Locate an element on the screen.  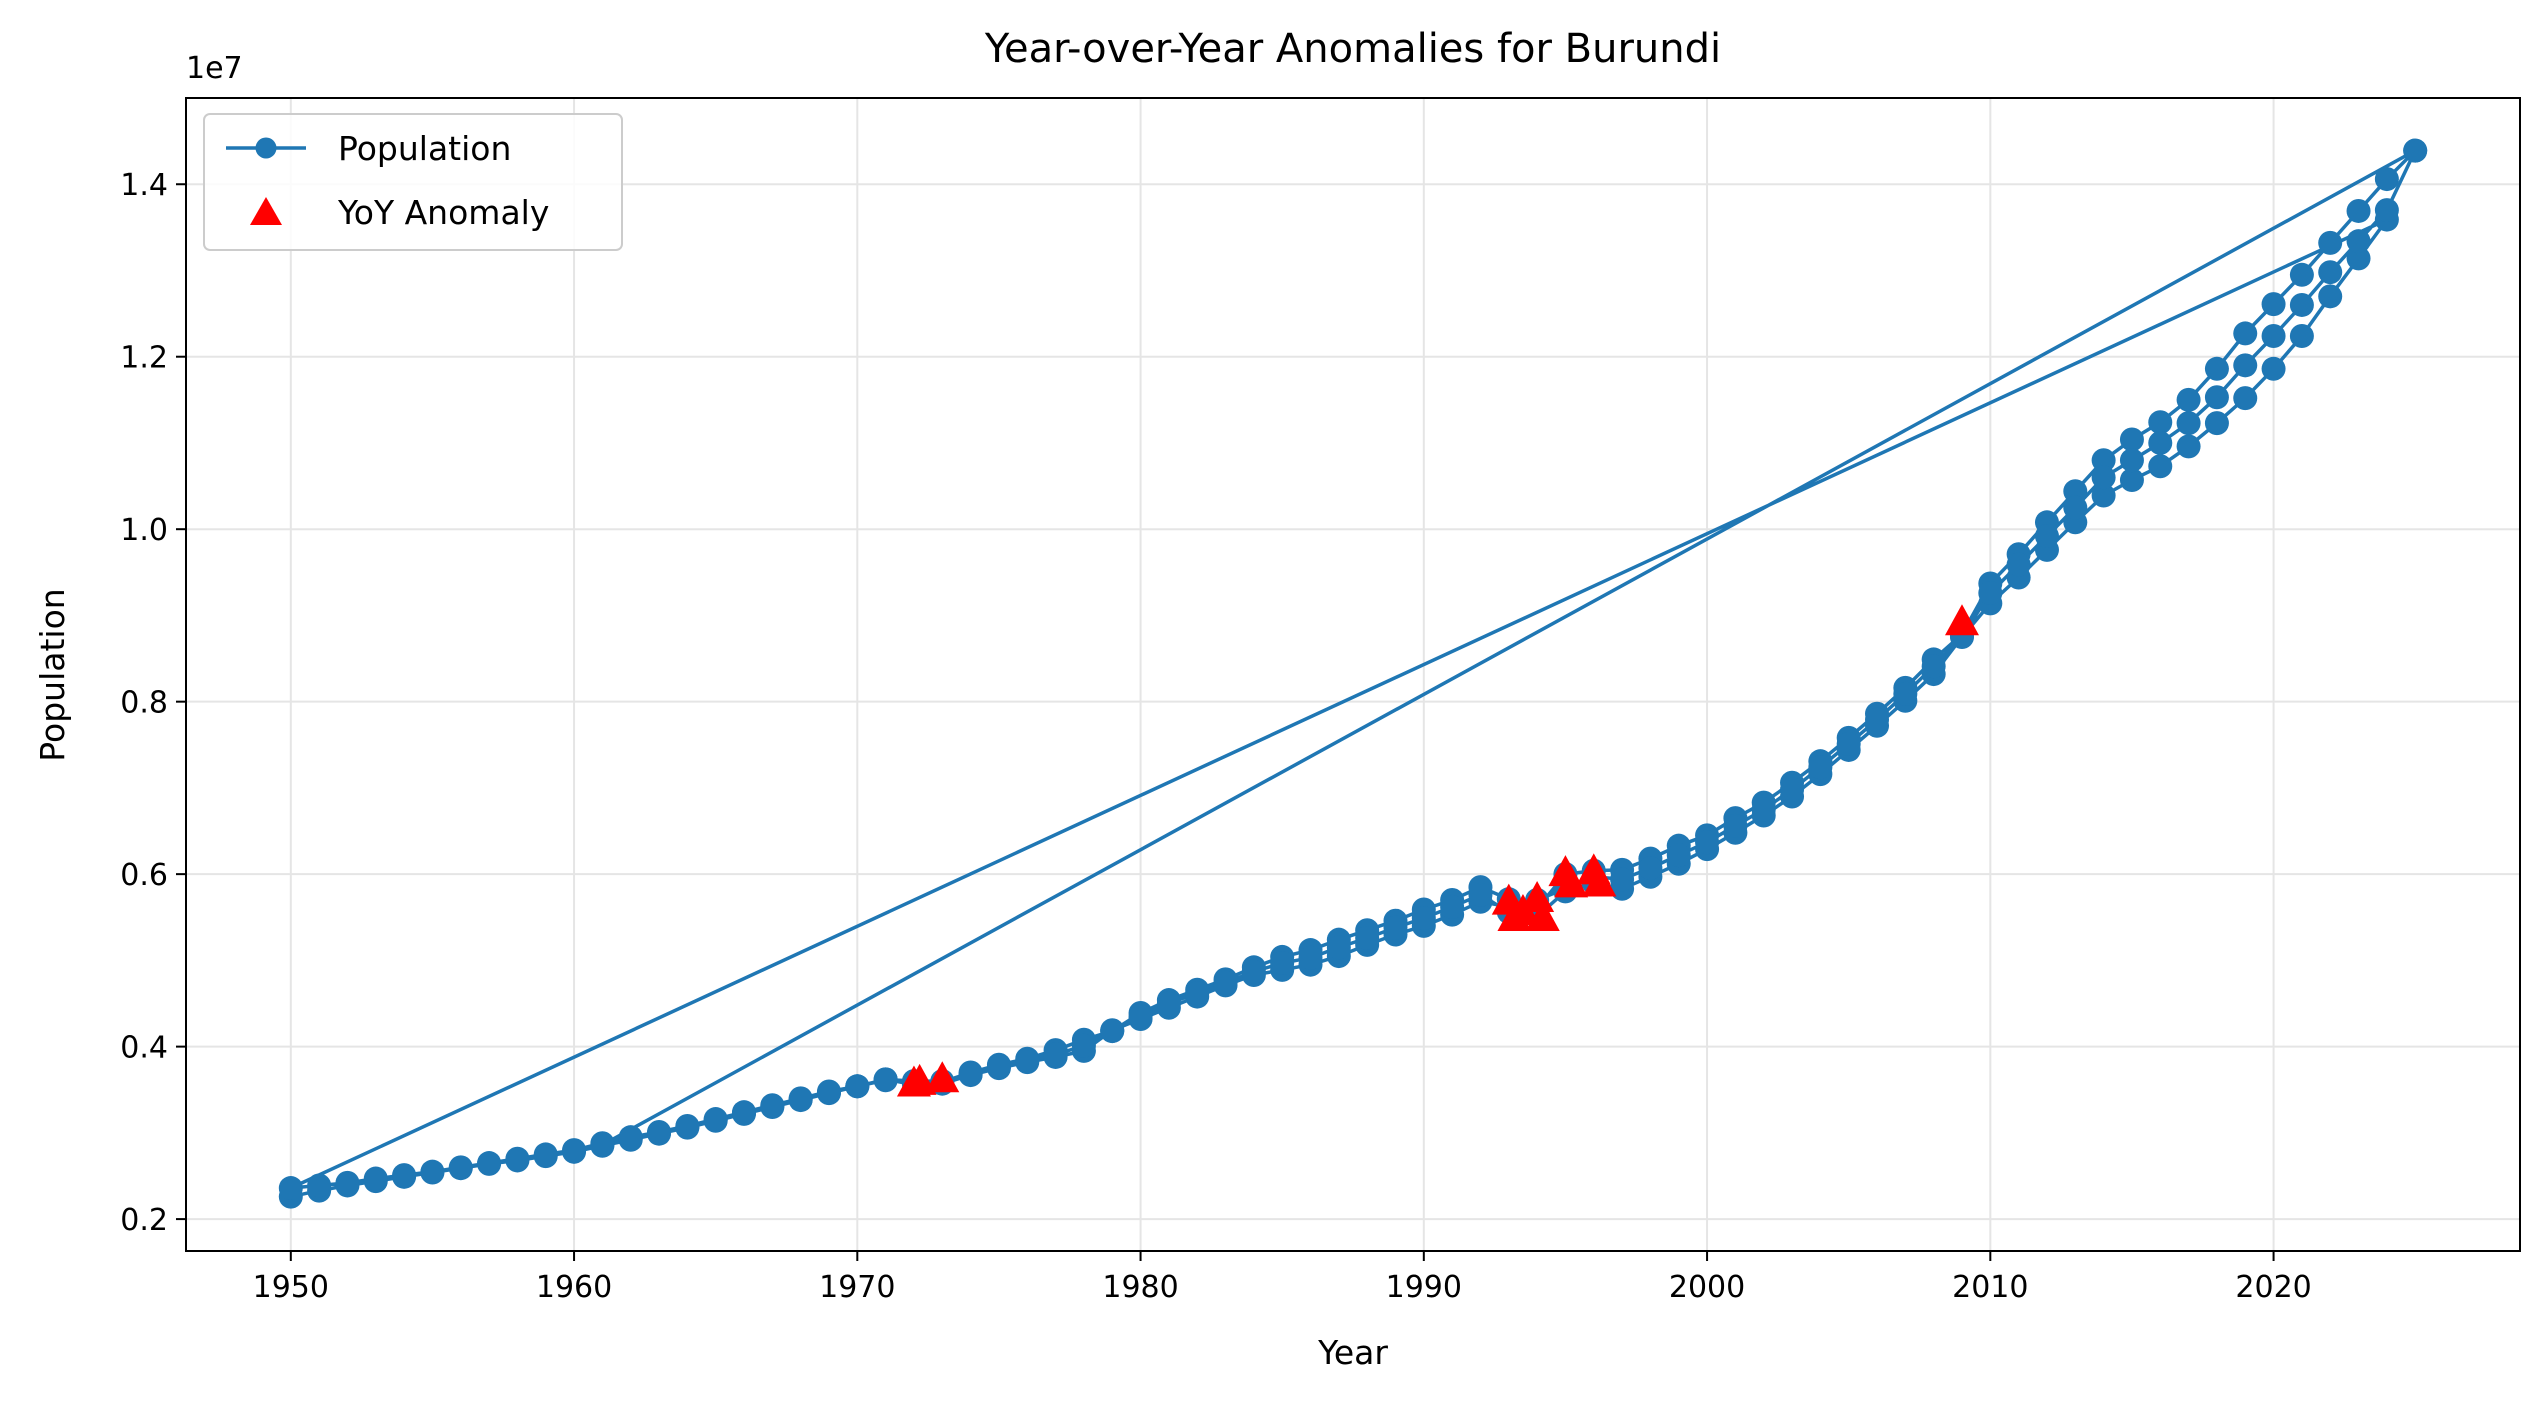
x-tick-label: 1990 is located at coordinates (1424, 1287).